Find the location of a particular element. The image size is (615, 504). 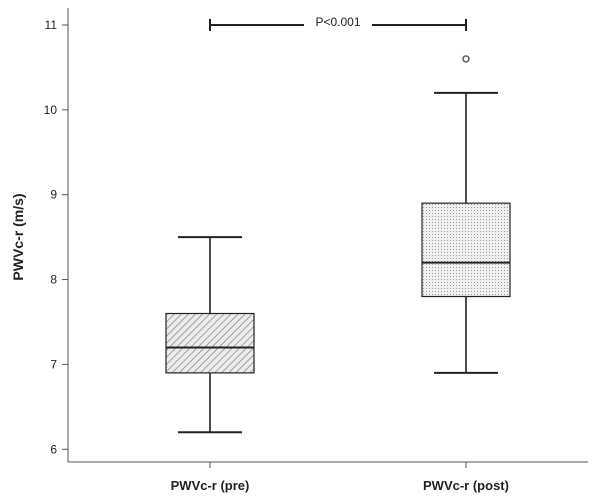

x-tick-label: PWVc-r (pre) is located at coordinates (210, 485).